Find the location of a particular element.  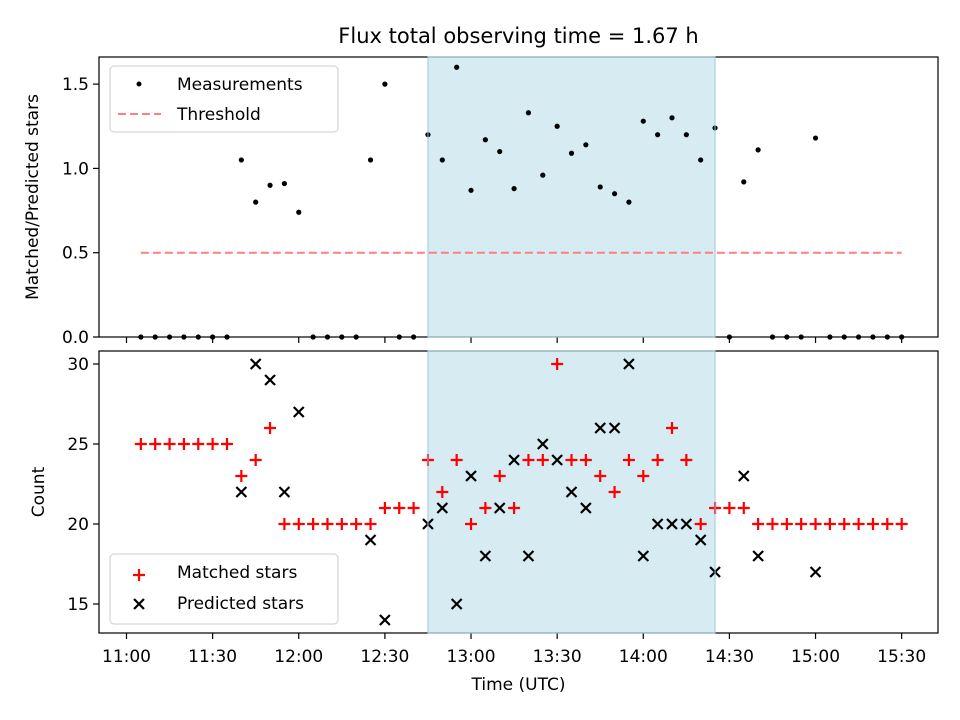

top-legend: Measurements Threshold is located at coordinates (224, 99).